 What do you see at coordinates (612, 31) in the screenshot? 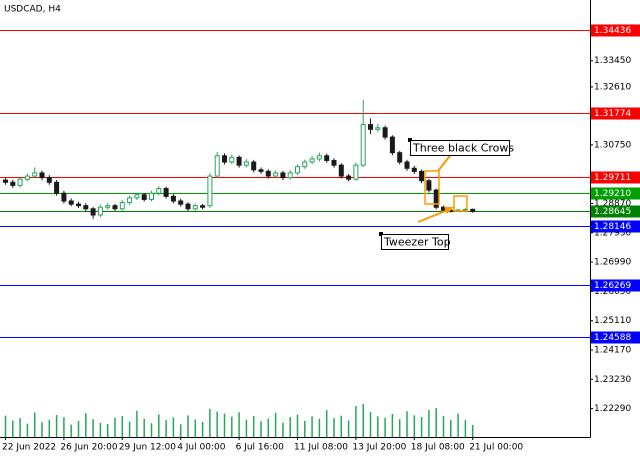
I see `level-label: 1.34436` at bounding box center [612, 31].